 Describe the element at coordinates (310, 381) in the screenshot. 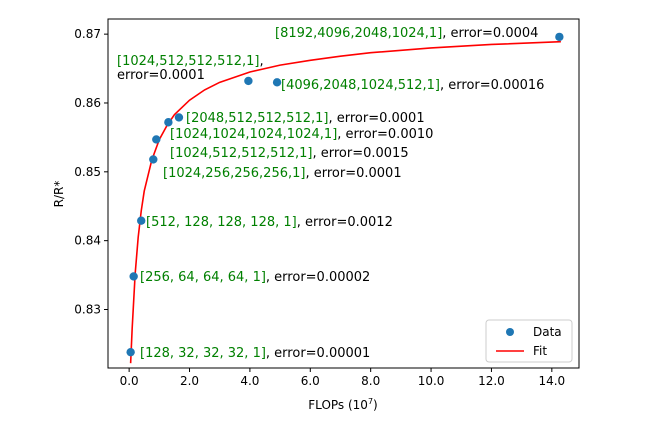

I see `x-tick-label-3: 6.0` at that location.